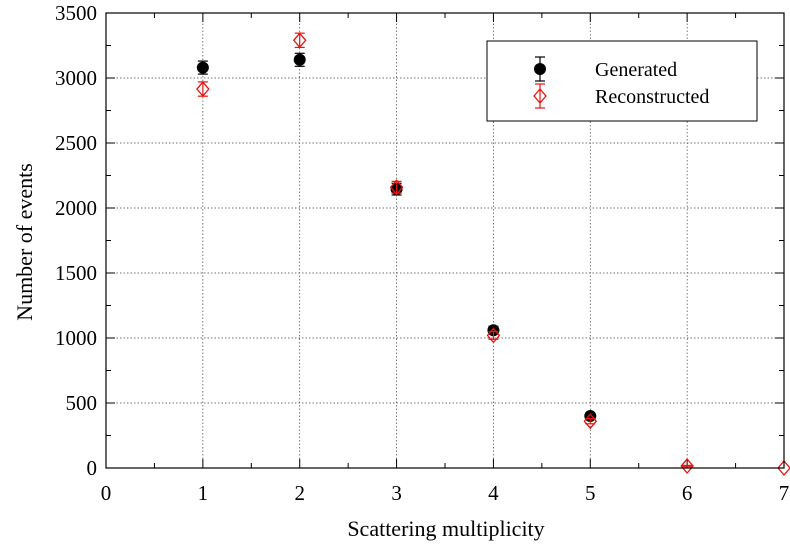 The image size is (790, 546). Describe the element at coordinates (652, 97) in the screenshot. I see `legend-label-reconstructed: Reconstructed` at that location.